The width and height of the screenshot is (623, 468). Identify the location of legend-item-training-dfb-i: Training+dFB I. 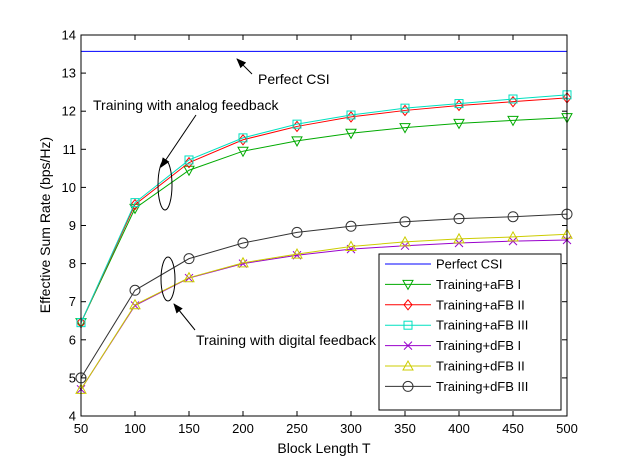
(453, 345).